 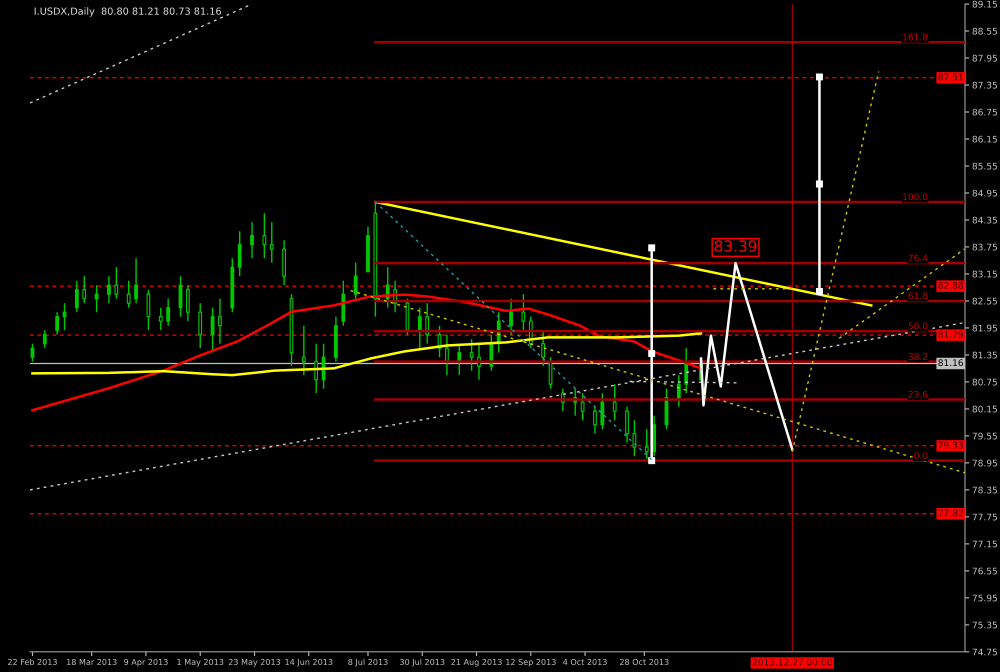 I want to click on y-tick-label: 81.95, so click(x=984, y=328).